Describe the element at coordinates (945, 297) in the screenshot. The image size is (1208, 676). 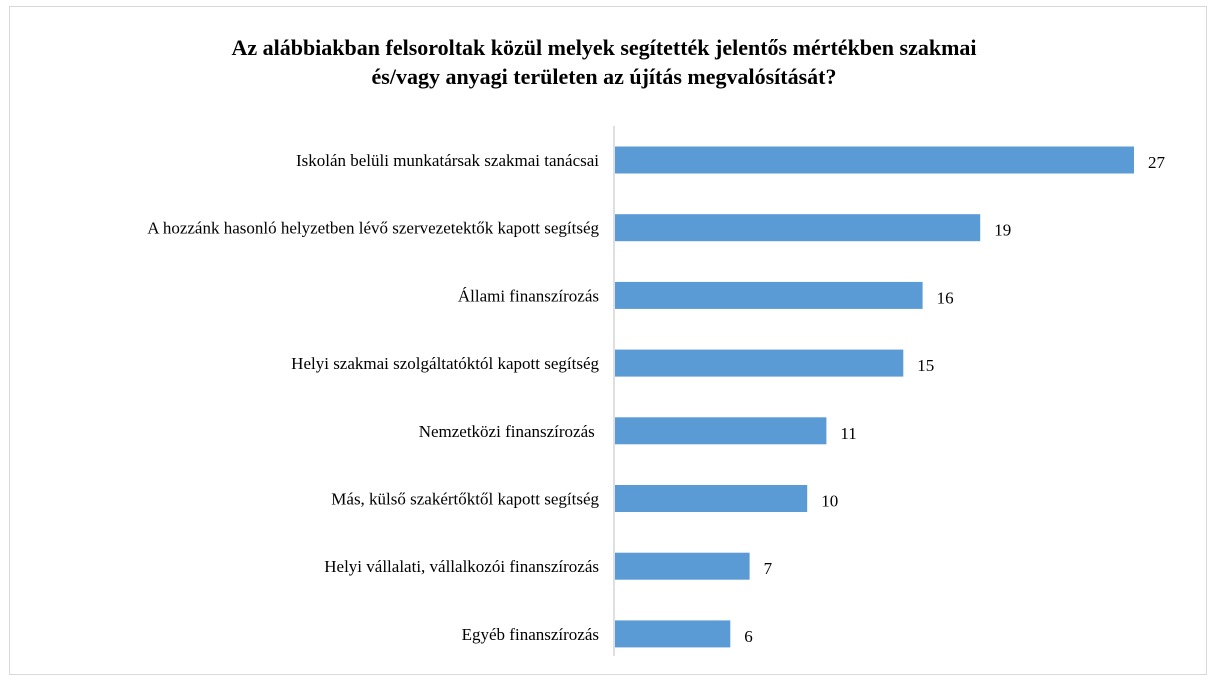
I see `data-label: 16` at that location.